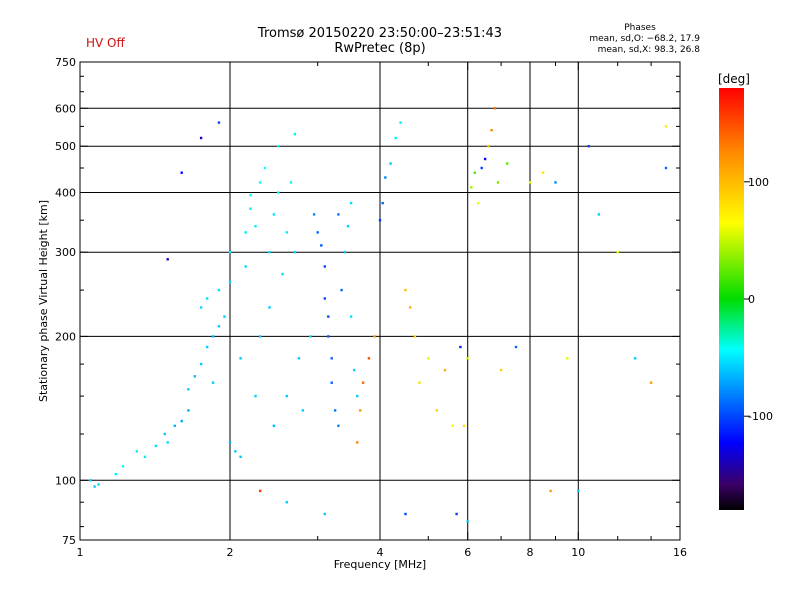 This screenshot has width=800, height=600. Describe the element at coordinates (65, 146) in the screenshot. I see `y-tick-label: 500` at that location.